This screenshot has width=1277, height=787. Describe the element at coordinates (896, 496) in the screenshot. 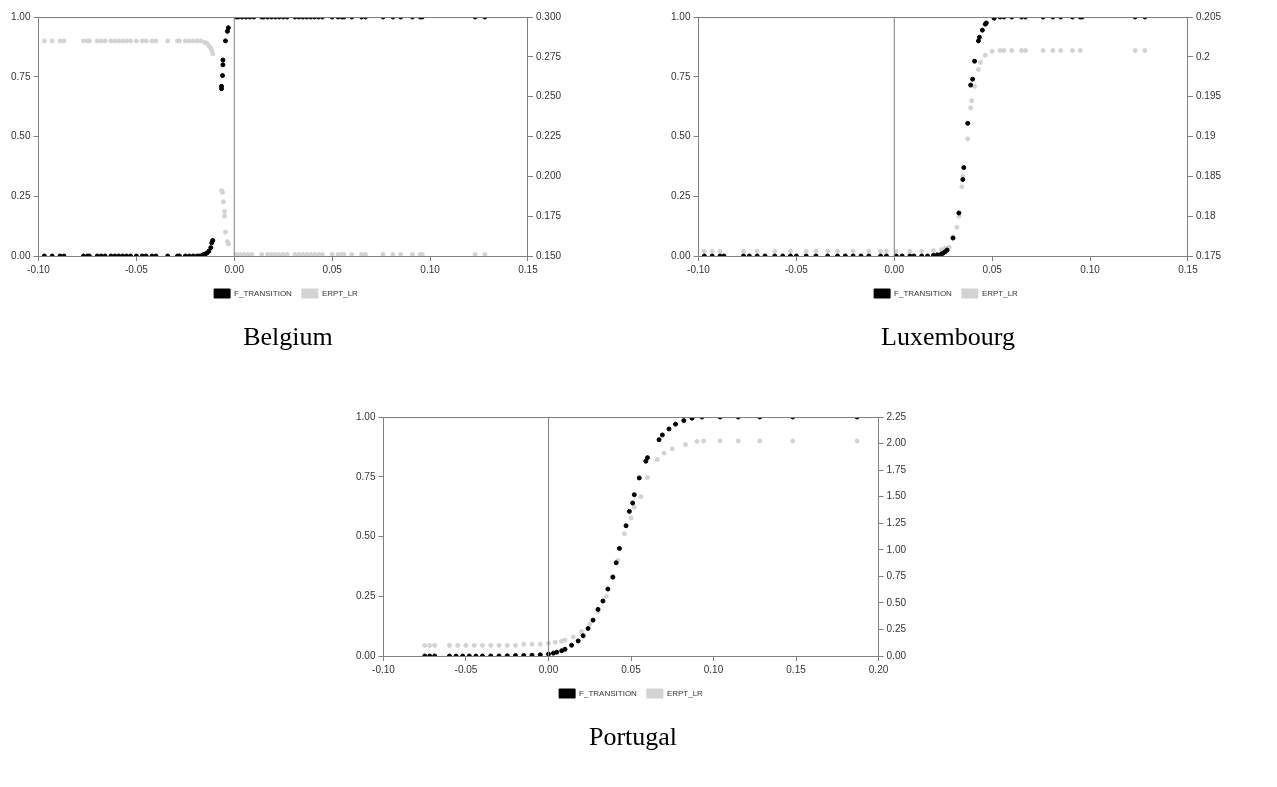

I see `y2-tick-label: 1.50` at that location.